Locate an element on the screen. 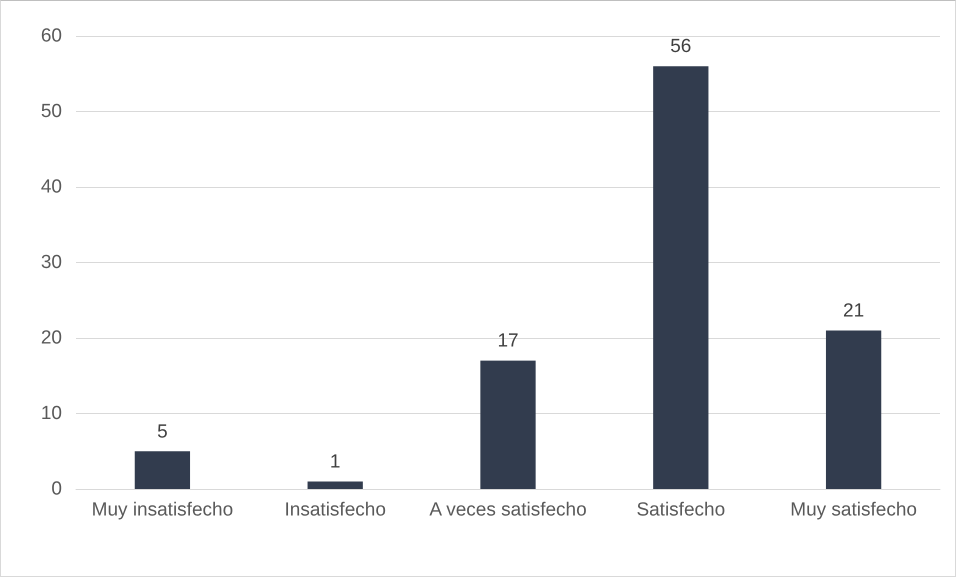 This screenshot has width=956, height=577. x-tick-label: Insatisfecho is located at coordinates (335, 510).